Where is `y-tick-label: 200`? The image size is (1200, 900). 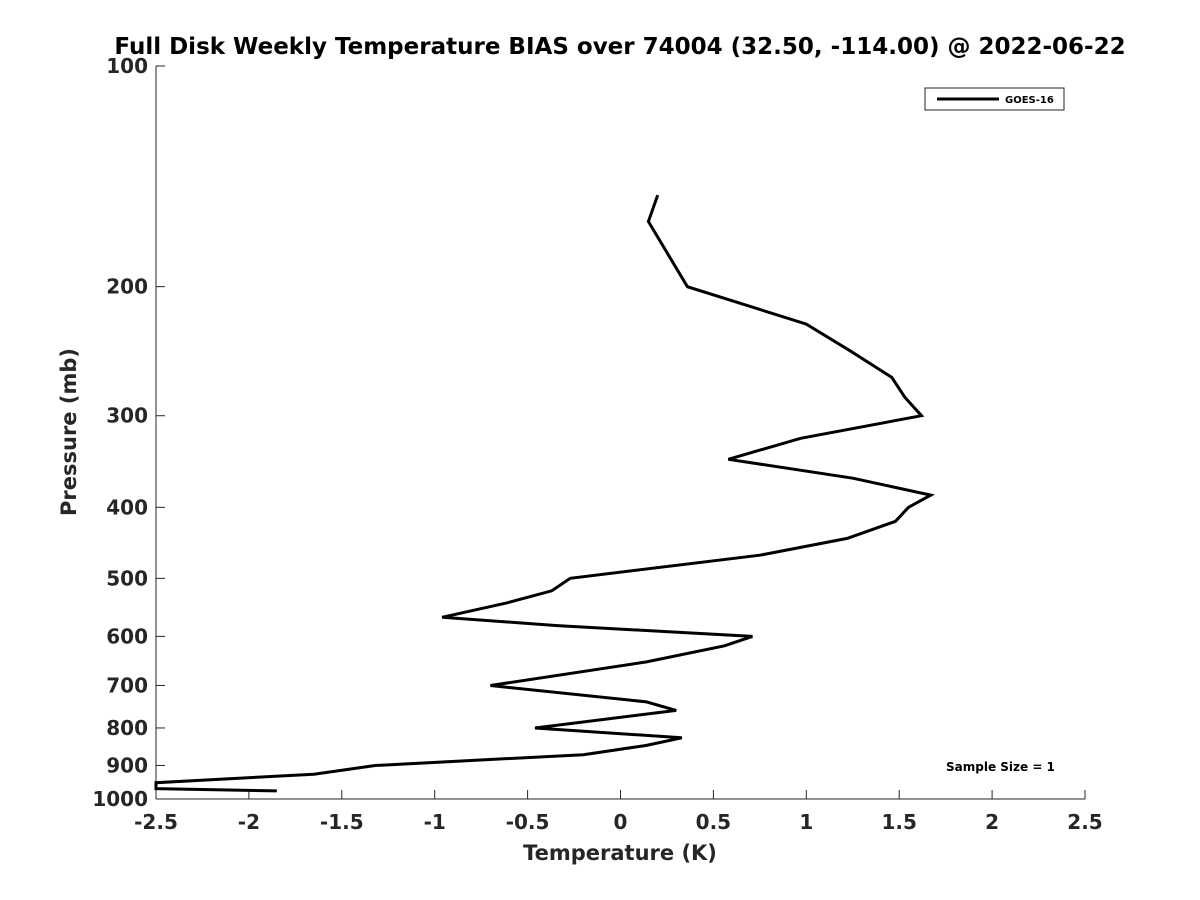
y-tick-label: 200 is located at coordinates (127, 287).